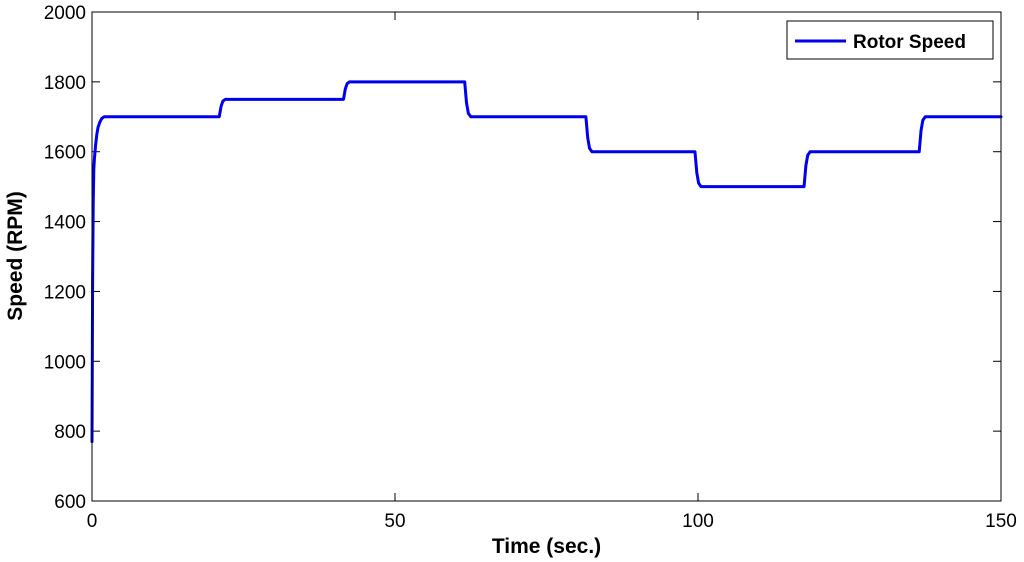 The height and width of the screenshot is (562, 1024). What do you see at coordinates (909, 42) in the screenshot?
I see `legend-label-rotor-speed: Rotor Speed` at bounding box center [909, 42].